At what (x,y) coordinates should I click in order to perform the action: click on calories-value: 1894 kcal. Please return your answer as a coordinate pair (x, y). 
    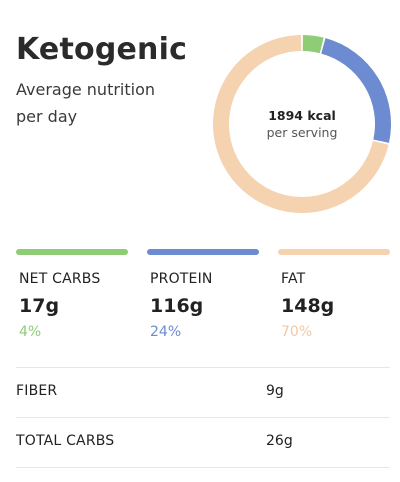
    Looking at the image, I should click on (302, 115).